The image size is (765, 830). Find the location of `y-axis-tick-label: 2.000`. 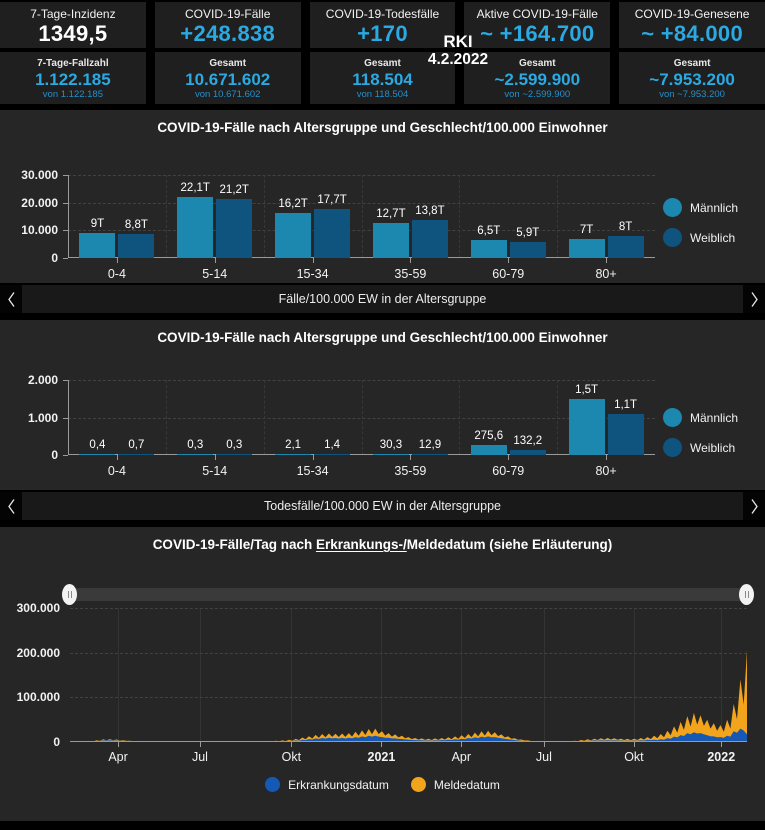

y-axis-tick-label: 2.000 is located at coordinates (42, 380).